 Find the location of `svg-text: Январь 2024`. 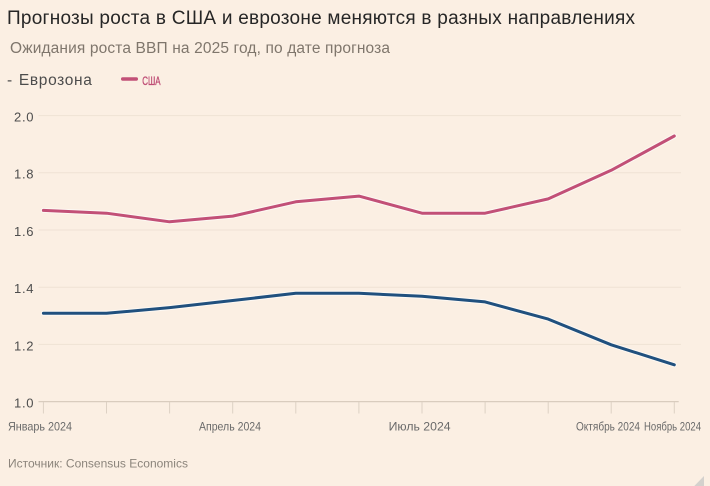

svg-text: Январь 2024 is located at coordinates (40, 427).